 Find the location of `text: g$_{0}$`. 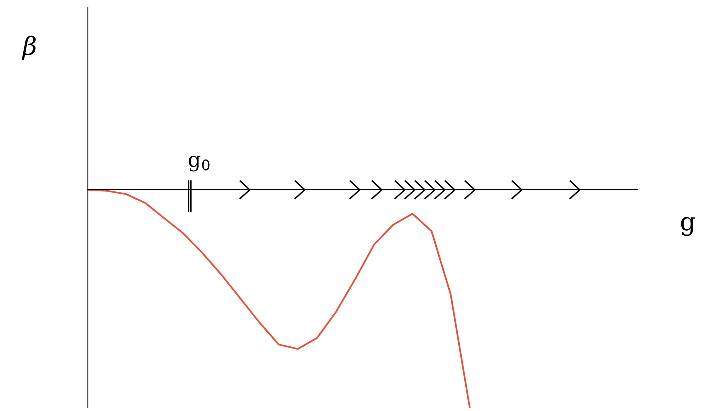

text: g$_{0}$ is located at coordinates (199, 164).